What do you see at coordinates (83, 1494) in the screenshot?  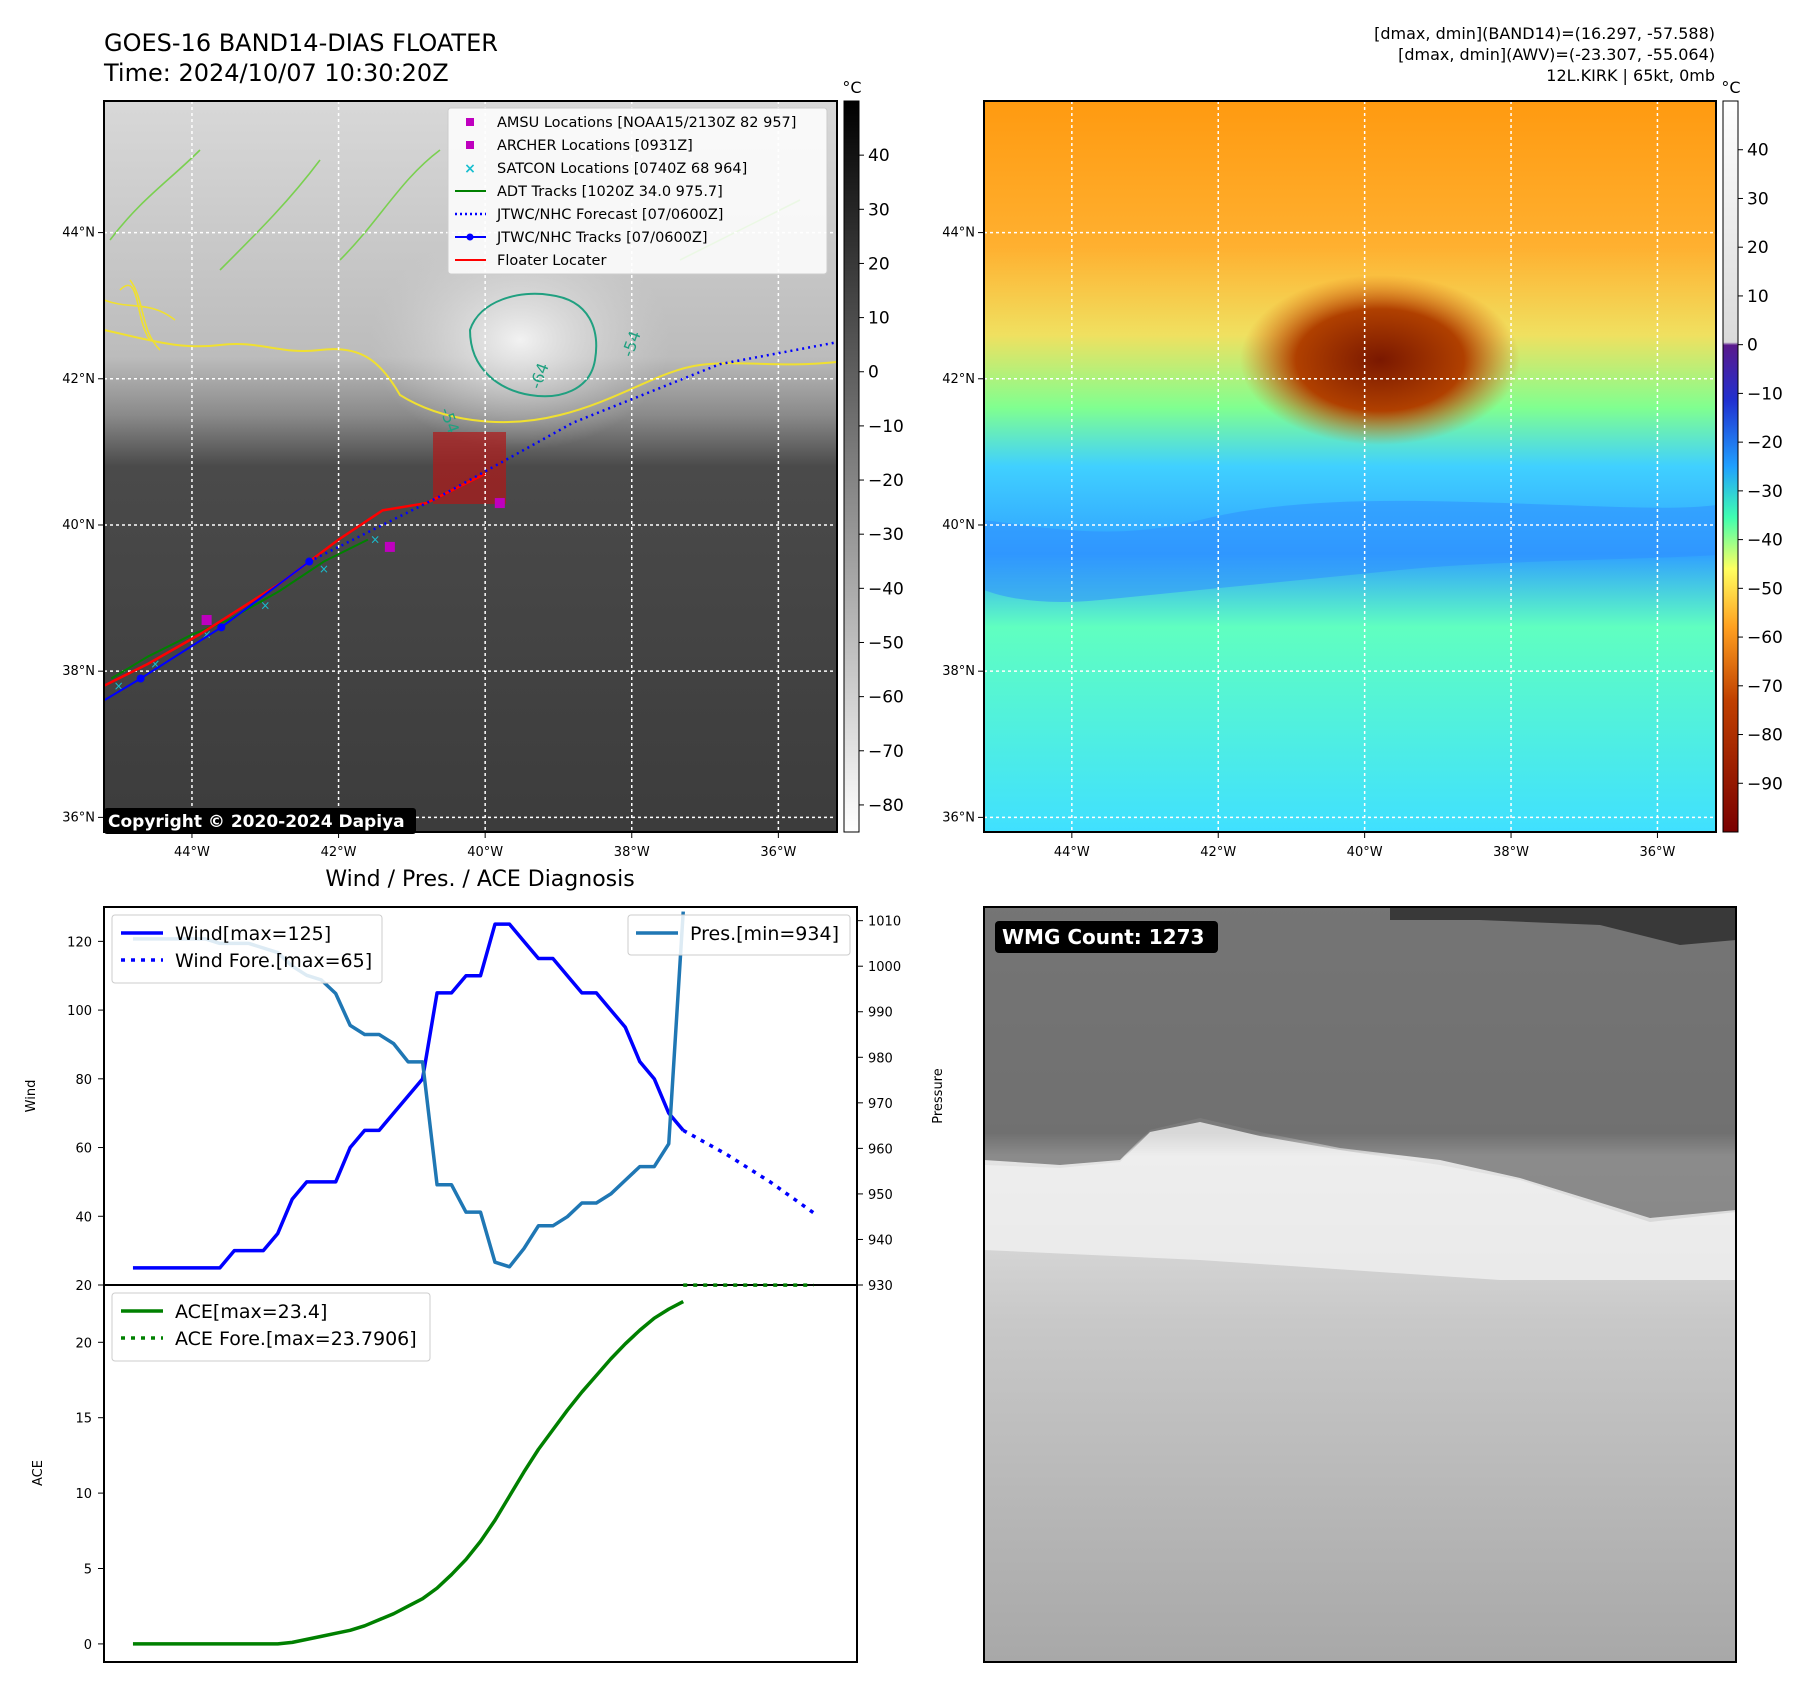 I see `y-tick-label: 10` at bounding box center [83, 1494].